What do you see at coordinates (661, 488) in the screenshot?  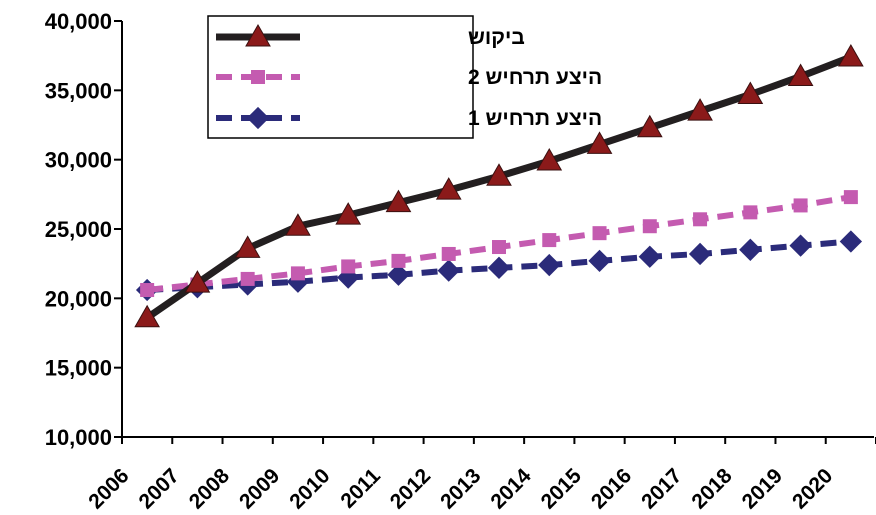 I see `x-tick-label: 2017` at bounding box center [661, 488].